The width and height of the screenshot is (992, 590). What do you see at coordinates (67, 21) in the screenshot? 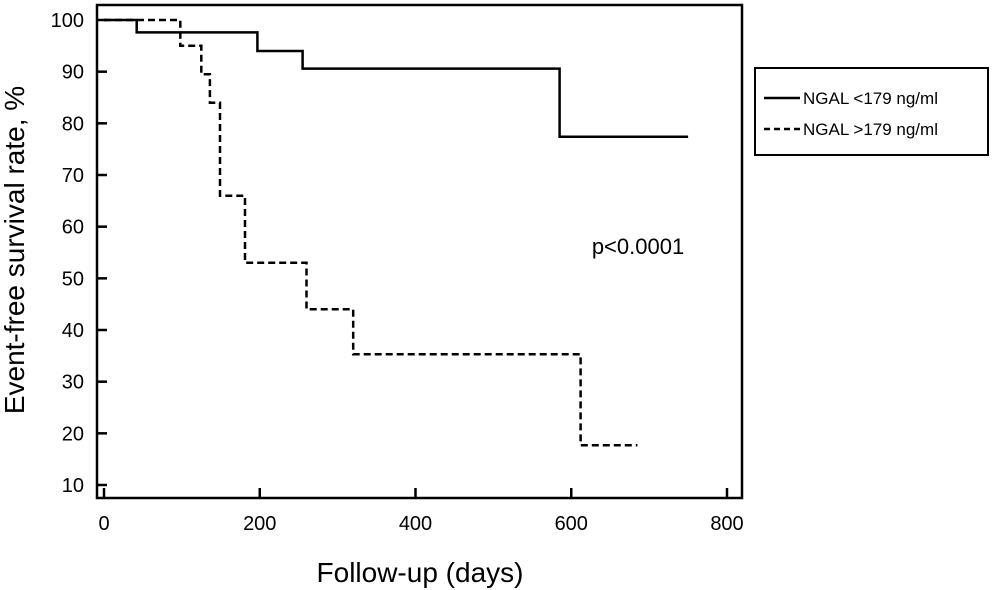
I see `y-tick-label: 100` at bounding box center [67, 21].